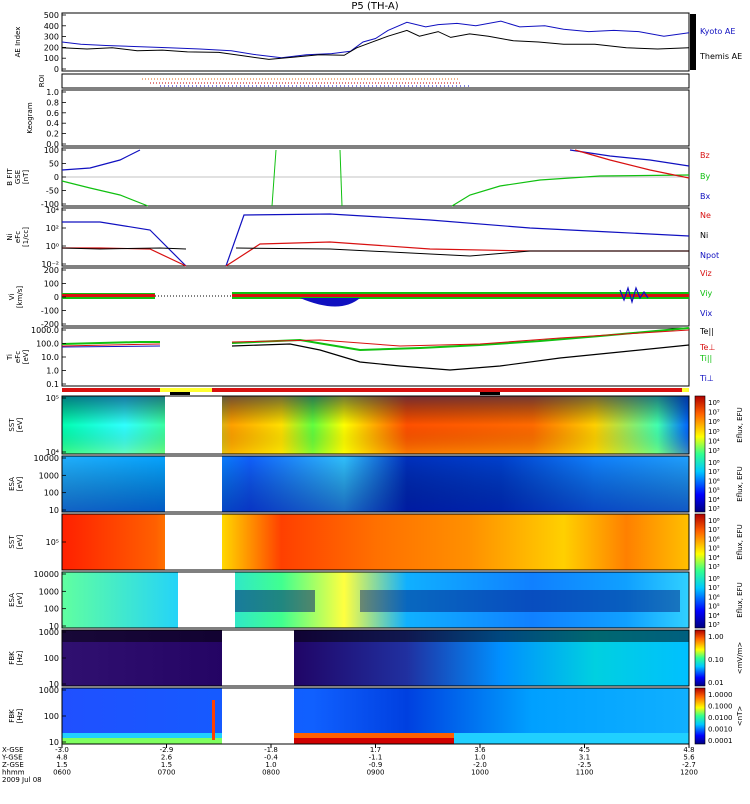 The width and height of the screenshot is (750, 804). What do you see at coordinates (13, 765) in the screenshot?
I see `xaxis-row-label: Z-GSE` at bounding box center [13, 765].